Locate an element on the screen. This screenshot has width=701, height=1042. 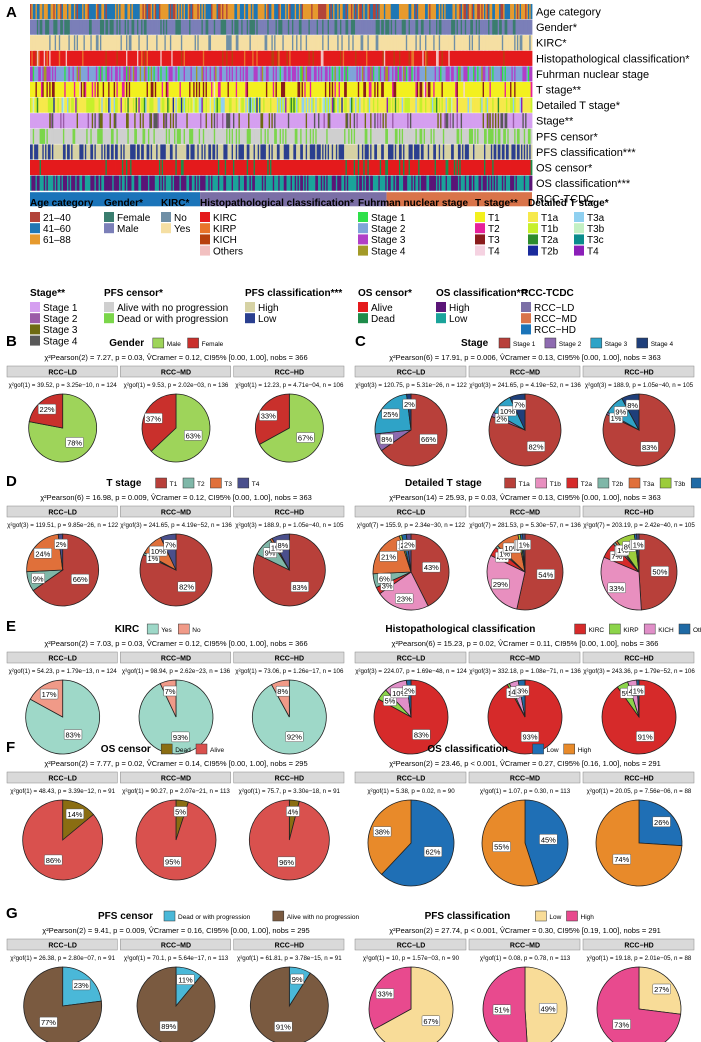
pie-data-label: 33% is located at coordinates (268, 416).